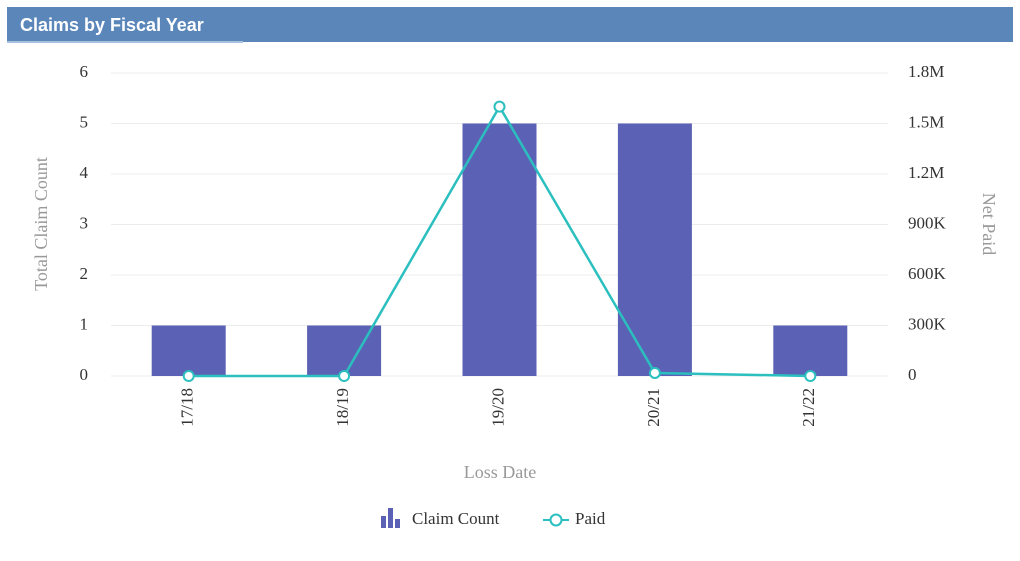  What do you see at coordinates (653, 407) in the screenshot?
I see `x-tick-label: 20/21` at bounding box center [653, 407].